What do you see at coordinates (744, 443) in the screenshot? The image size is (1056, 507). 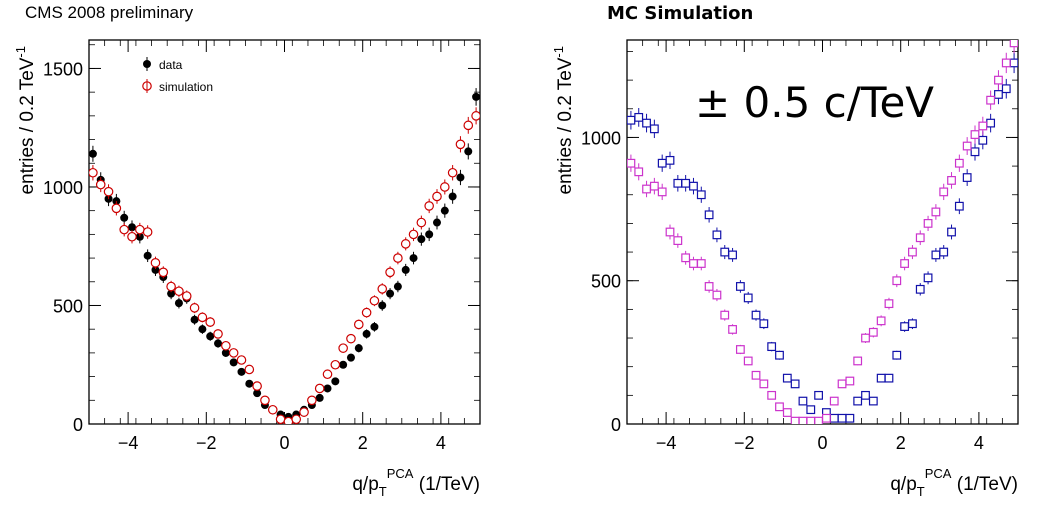 I see `x-tick-label: −2` at bounding box center [744, 443].